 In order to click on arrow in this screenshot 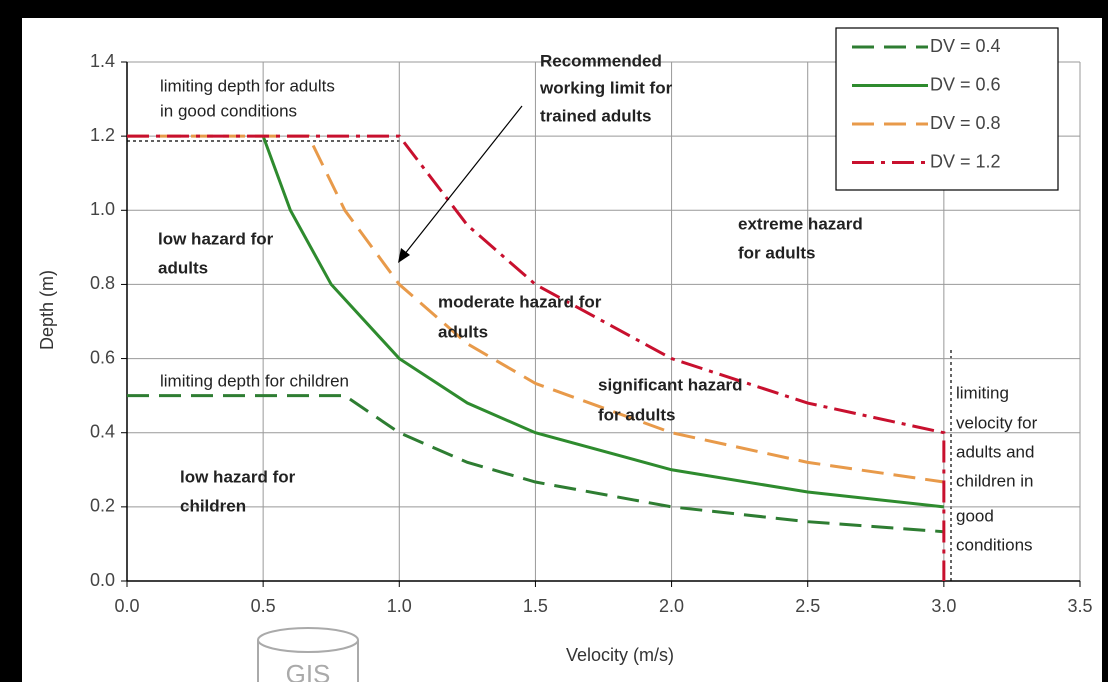, I will do `click(461, 183)`.